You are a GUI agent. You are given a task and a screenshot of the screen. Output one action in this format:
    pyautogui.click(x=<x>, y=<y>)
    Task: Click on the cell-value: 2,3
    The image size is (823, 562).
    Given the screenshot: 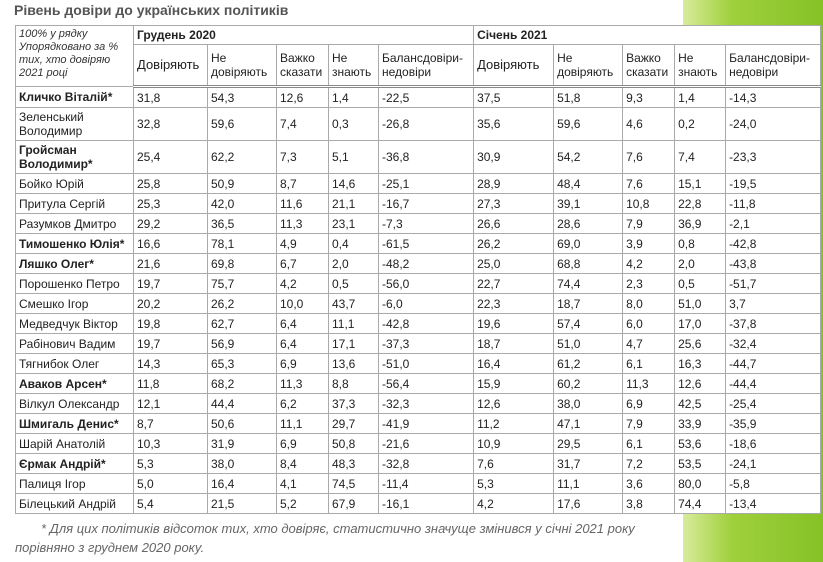 What is the action you would take?
    pyautogui.click(x=649, y=283)
    